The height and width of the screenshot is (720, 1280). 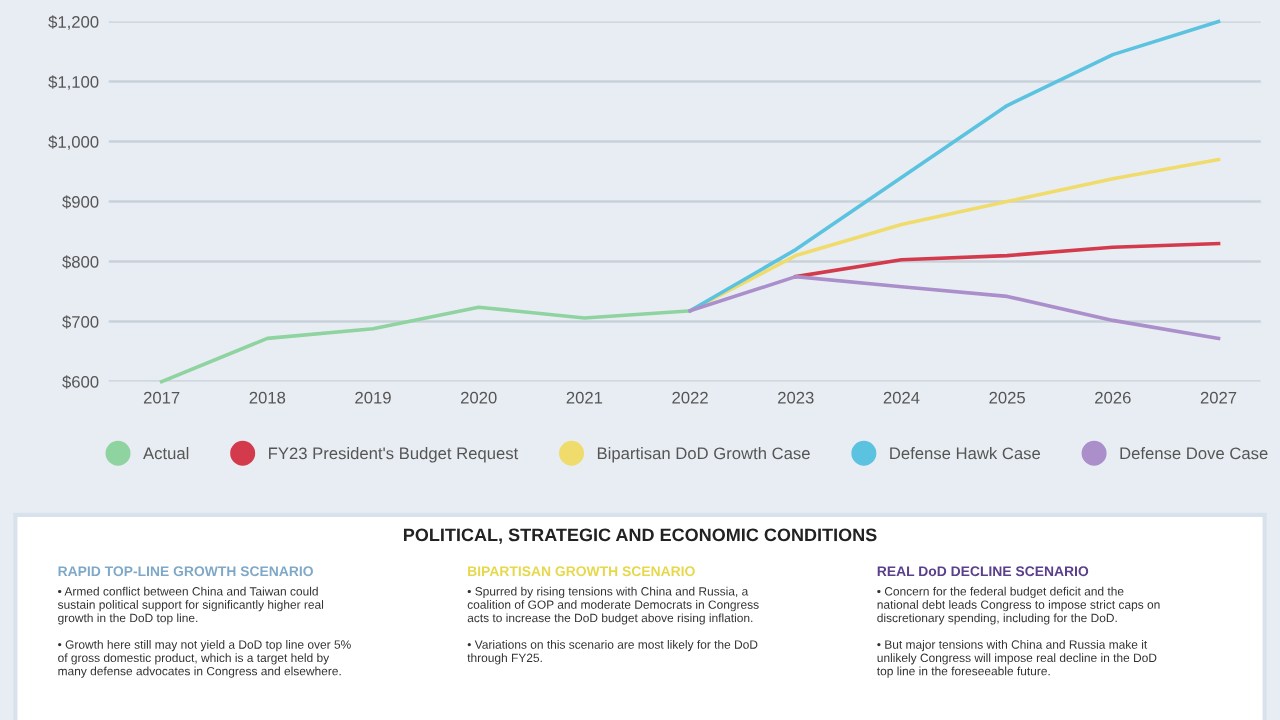 What do you see at coordinates (796, 397) in the screenshot?
I see `x-tick-label: 2023` at bounding box center [796, 397].